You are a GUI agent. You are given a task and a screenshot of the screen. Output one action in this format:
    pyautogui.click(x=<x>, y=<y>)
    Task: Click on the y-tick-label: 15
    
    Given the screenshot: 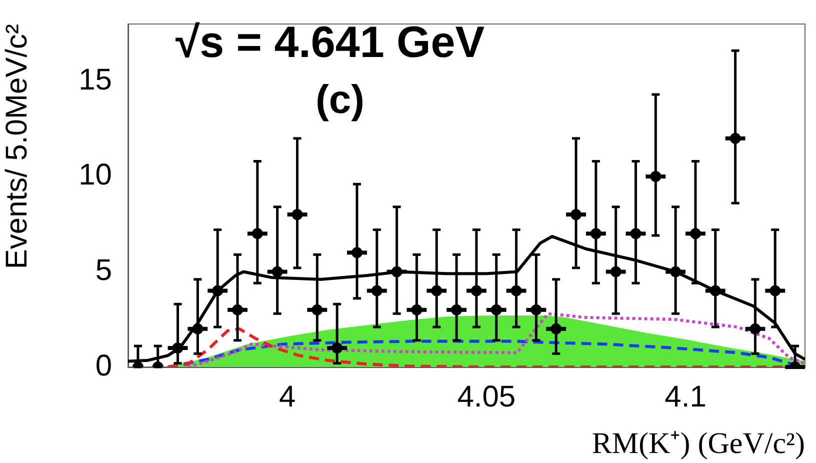 What is the action you would take?
    pyautogui.click(x=95, y=79)
    